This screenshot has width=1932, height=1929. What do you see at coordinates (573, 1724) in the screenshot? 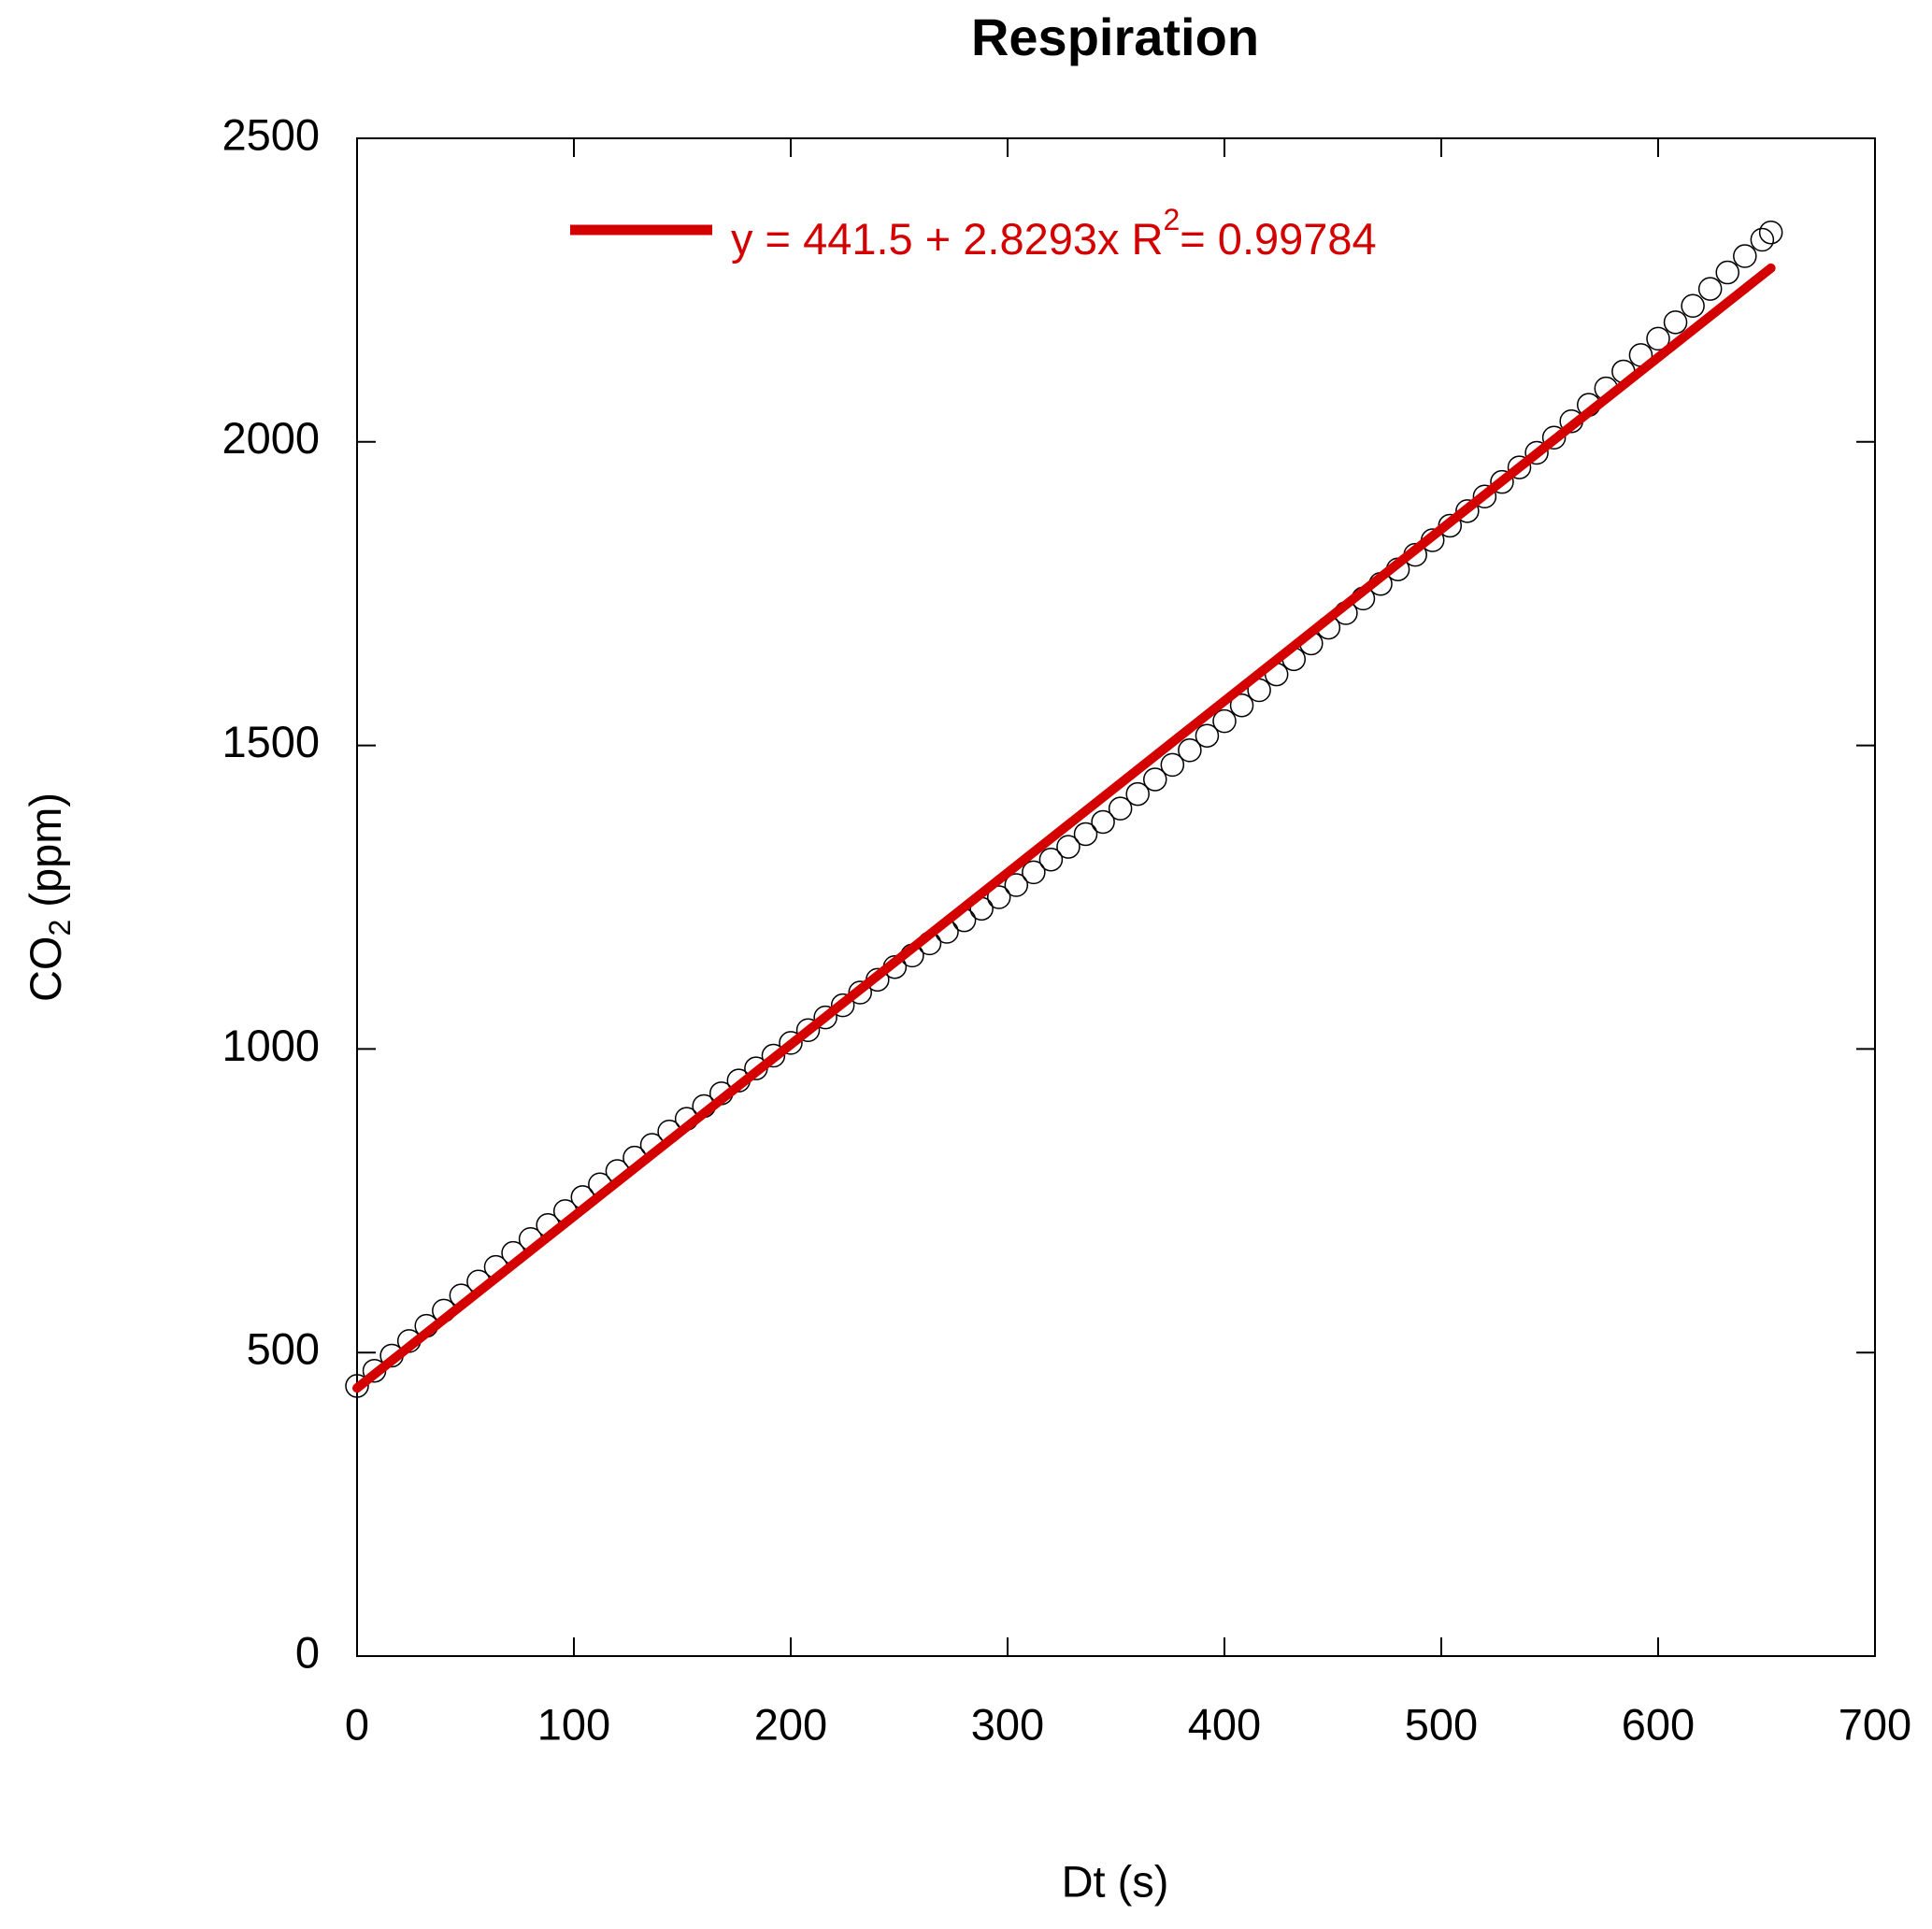
I see `x-tick-label: 100` at bounding box center [573, 1724].